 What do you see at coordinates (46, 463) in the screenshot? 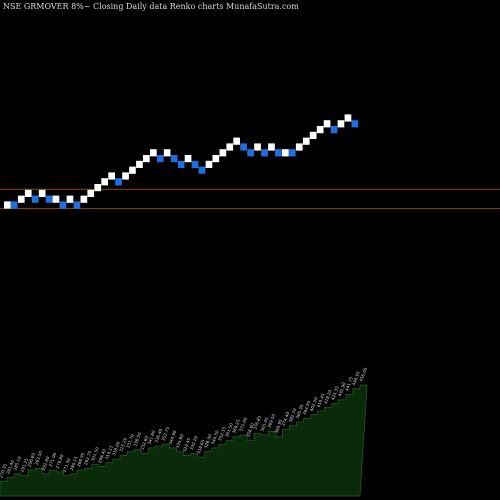
I see `volume-label: 292.60` at bounding box center [46, 463].